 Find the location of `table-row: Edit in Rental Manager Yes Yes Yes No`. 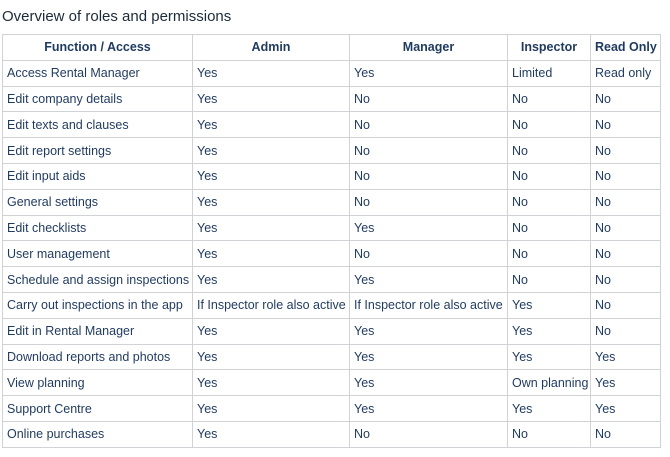

table-row: Edit in Rental Manager Yes Yes Yes No is located at coordinates (331, 331).